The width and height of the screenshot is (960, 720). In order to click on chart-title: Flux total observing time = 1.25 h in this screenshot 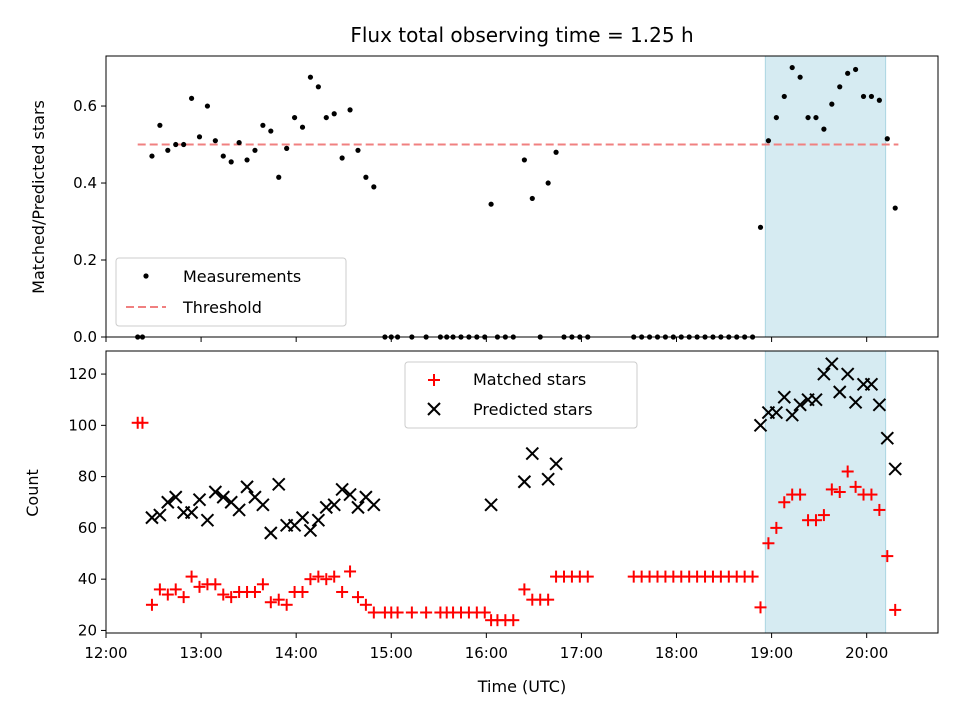, I will do `click(521, 35)`.